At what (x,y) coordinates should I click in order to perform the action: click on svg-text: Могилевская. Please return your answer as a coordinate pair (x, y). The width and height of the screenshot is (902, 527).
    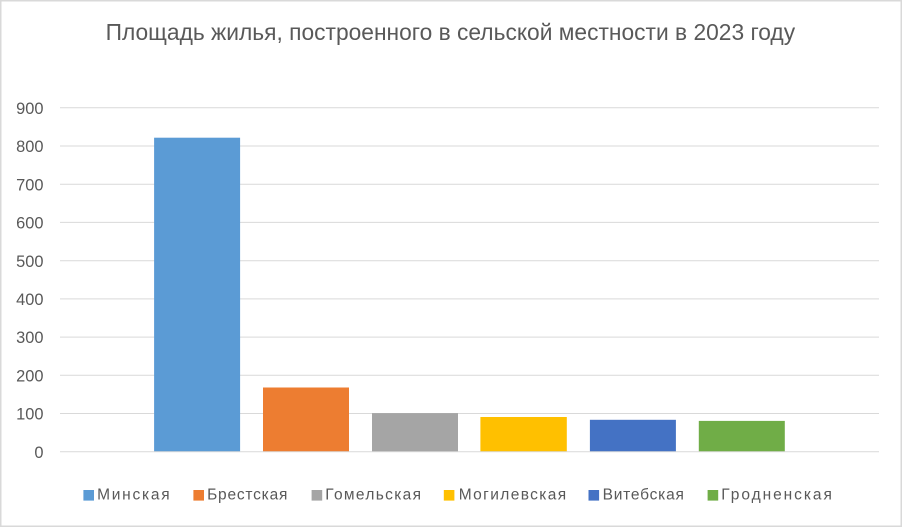
    Looking at the image, I should click on (513, 494).